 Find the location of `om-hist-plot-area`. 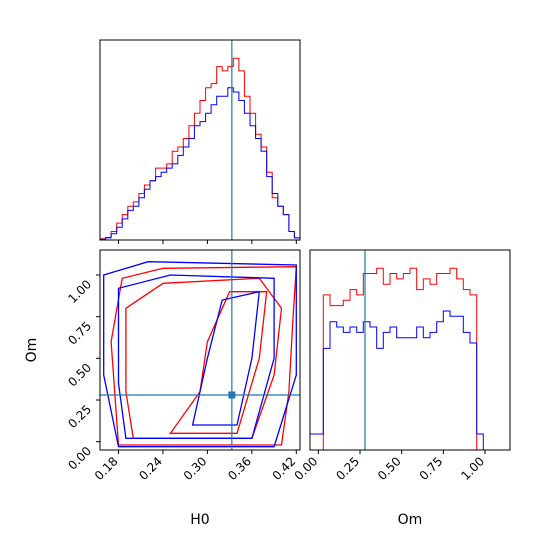

om-hist-plot-area is located at coordinates (410, 350).